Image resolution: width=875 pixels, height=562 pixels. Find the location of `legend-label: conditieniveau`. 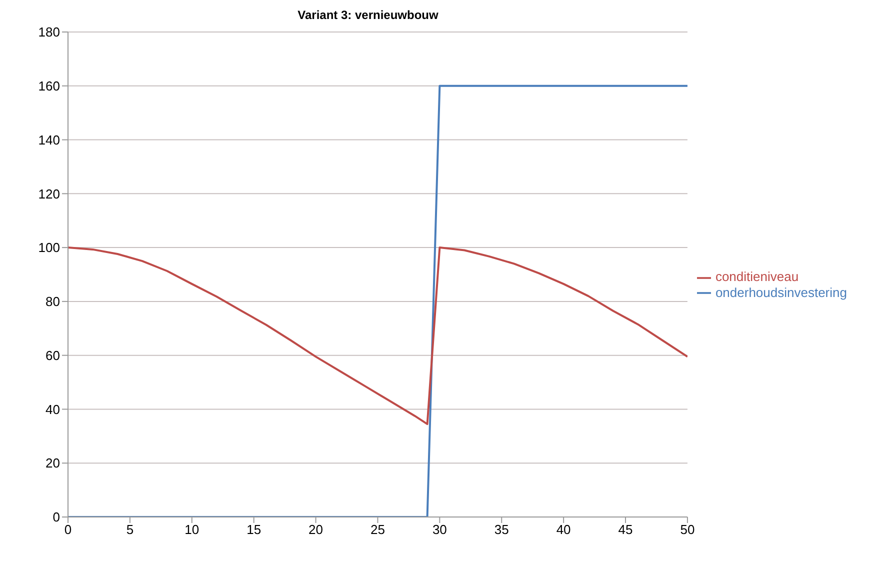

legend-label: conditieniveau is located at coordinates (757, 276).